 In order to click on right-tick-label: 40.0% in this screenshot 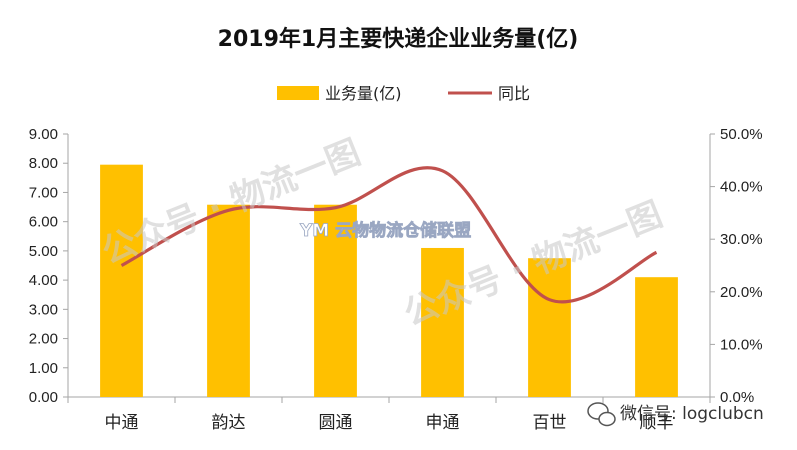, I will do `click(741, 187)`.